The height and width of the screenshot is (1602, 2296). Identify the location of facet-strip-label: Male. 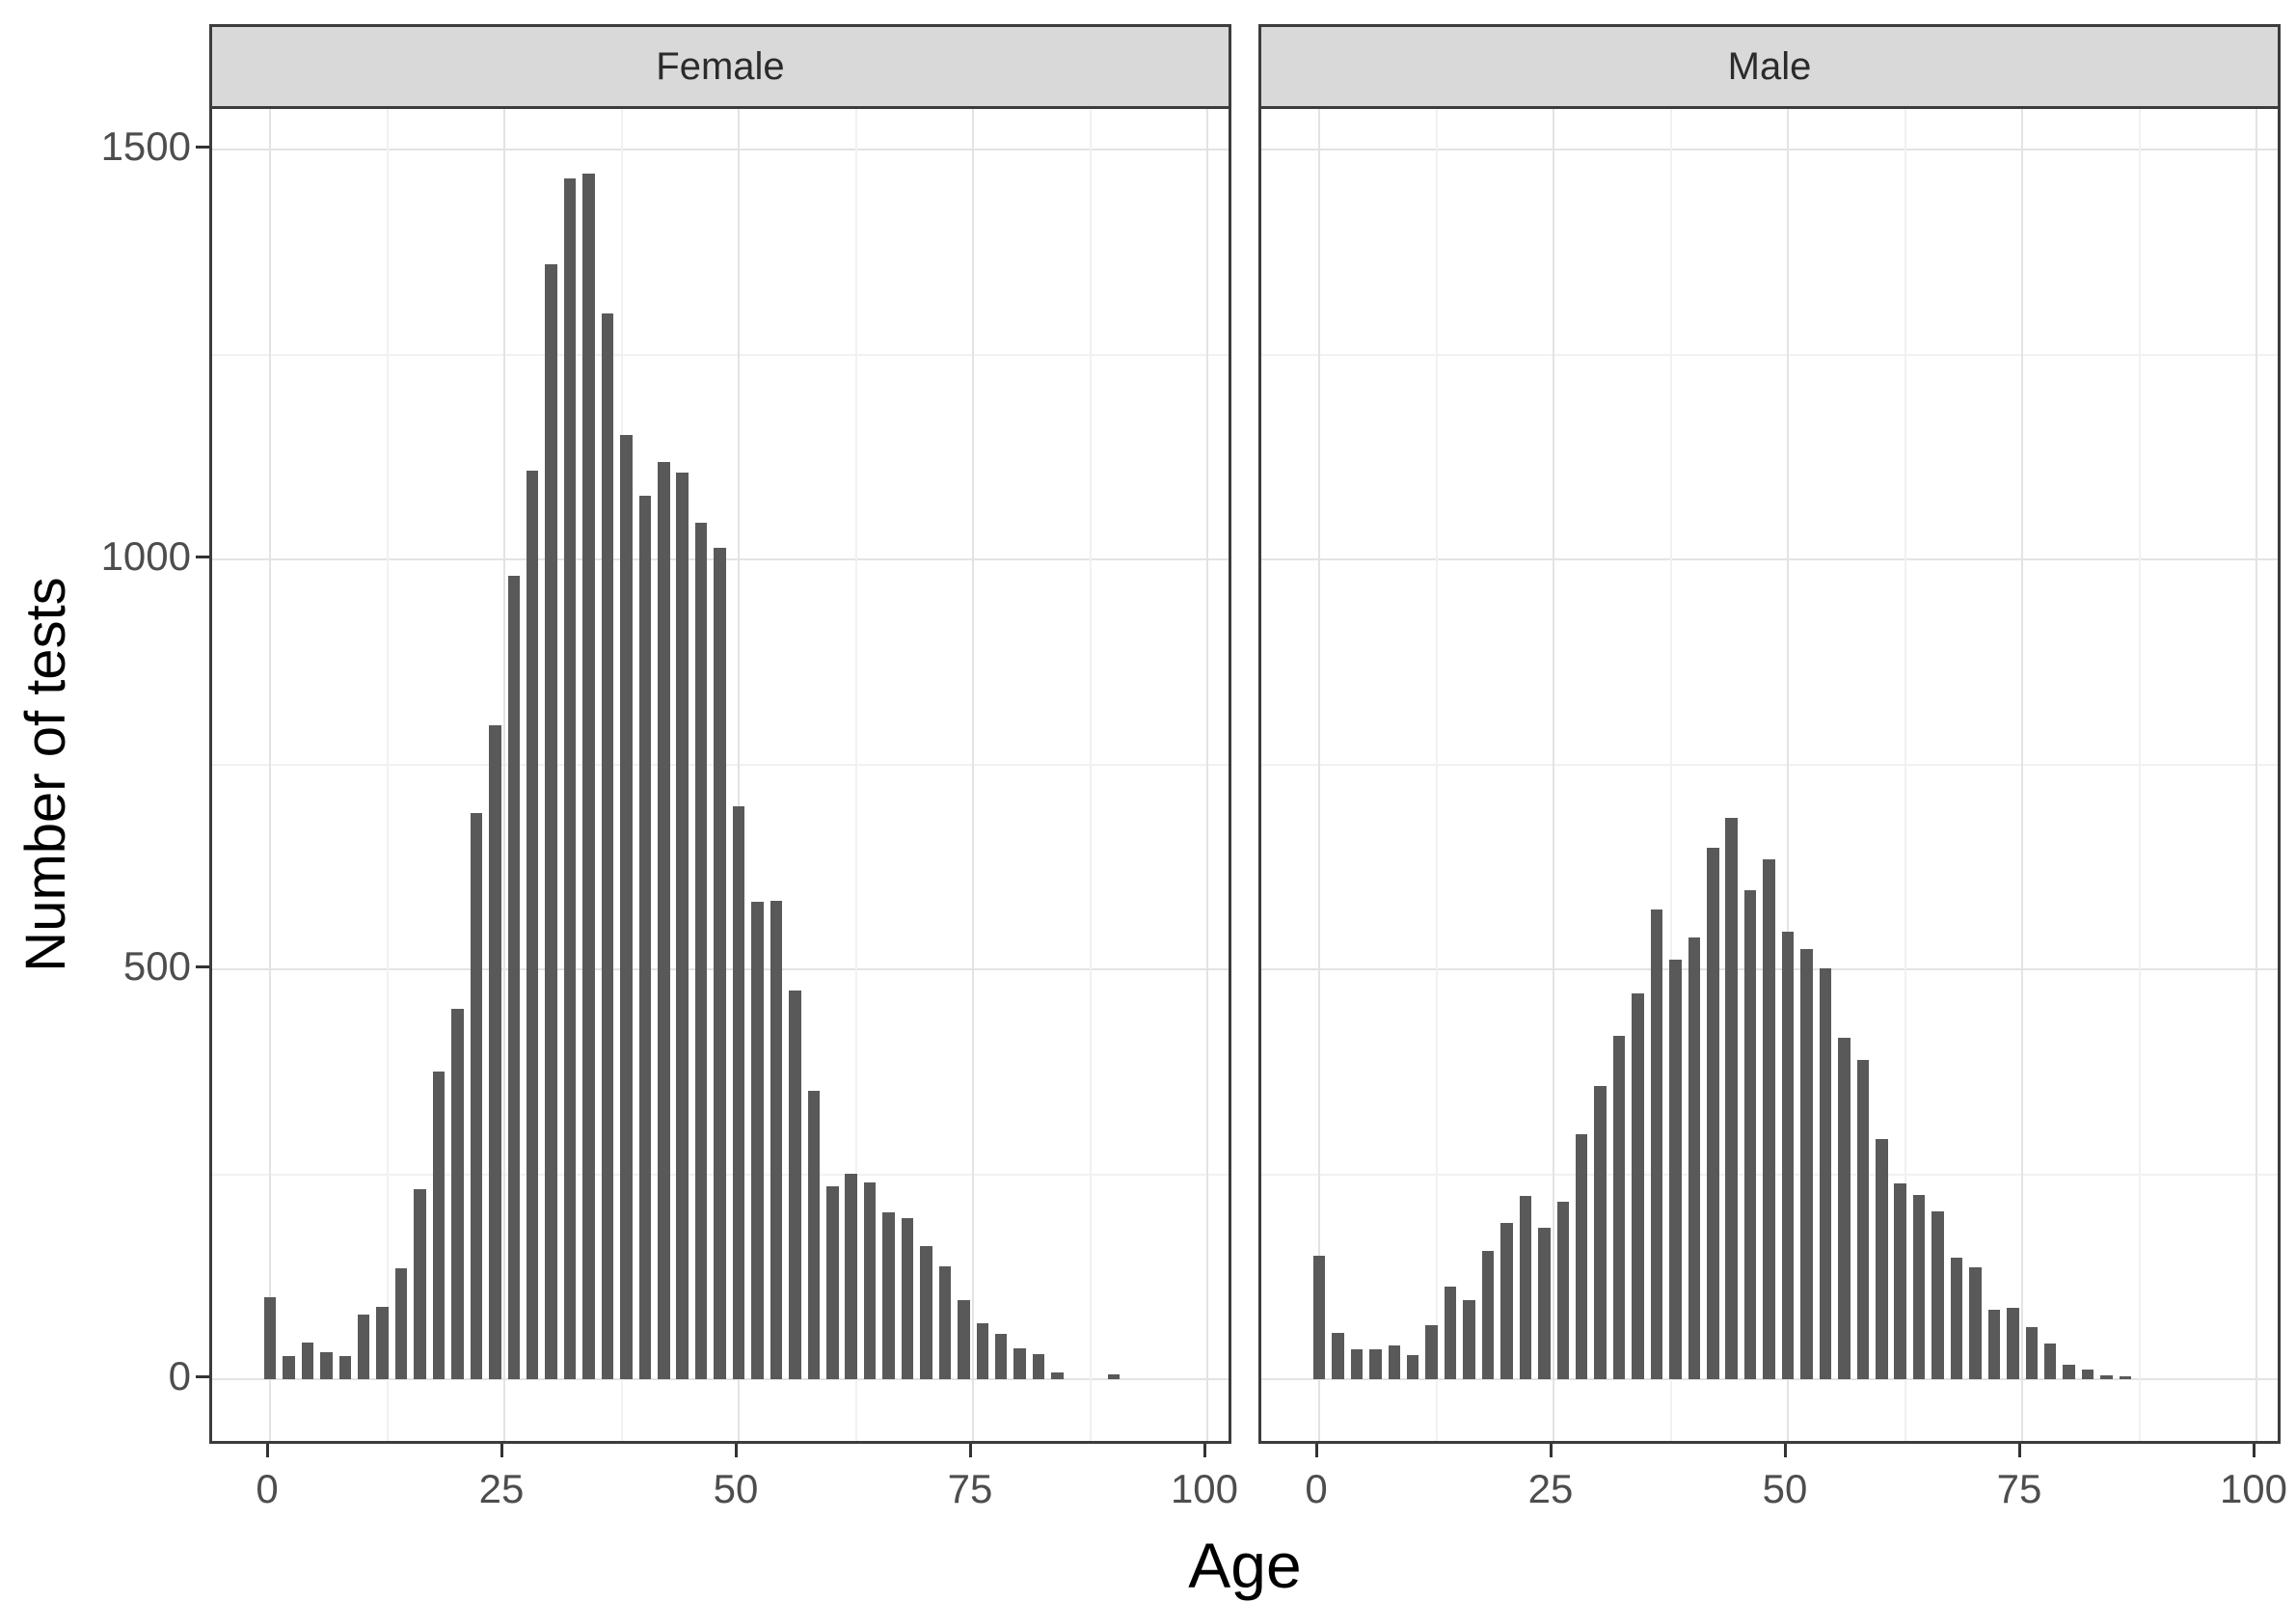
(1769, 66).